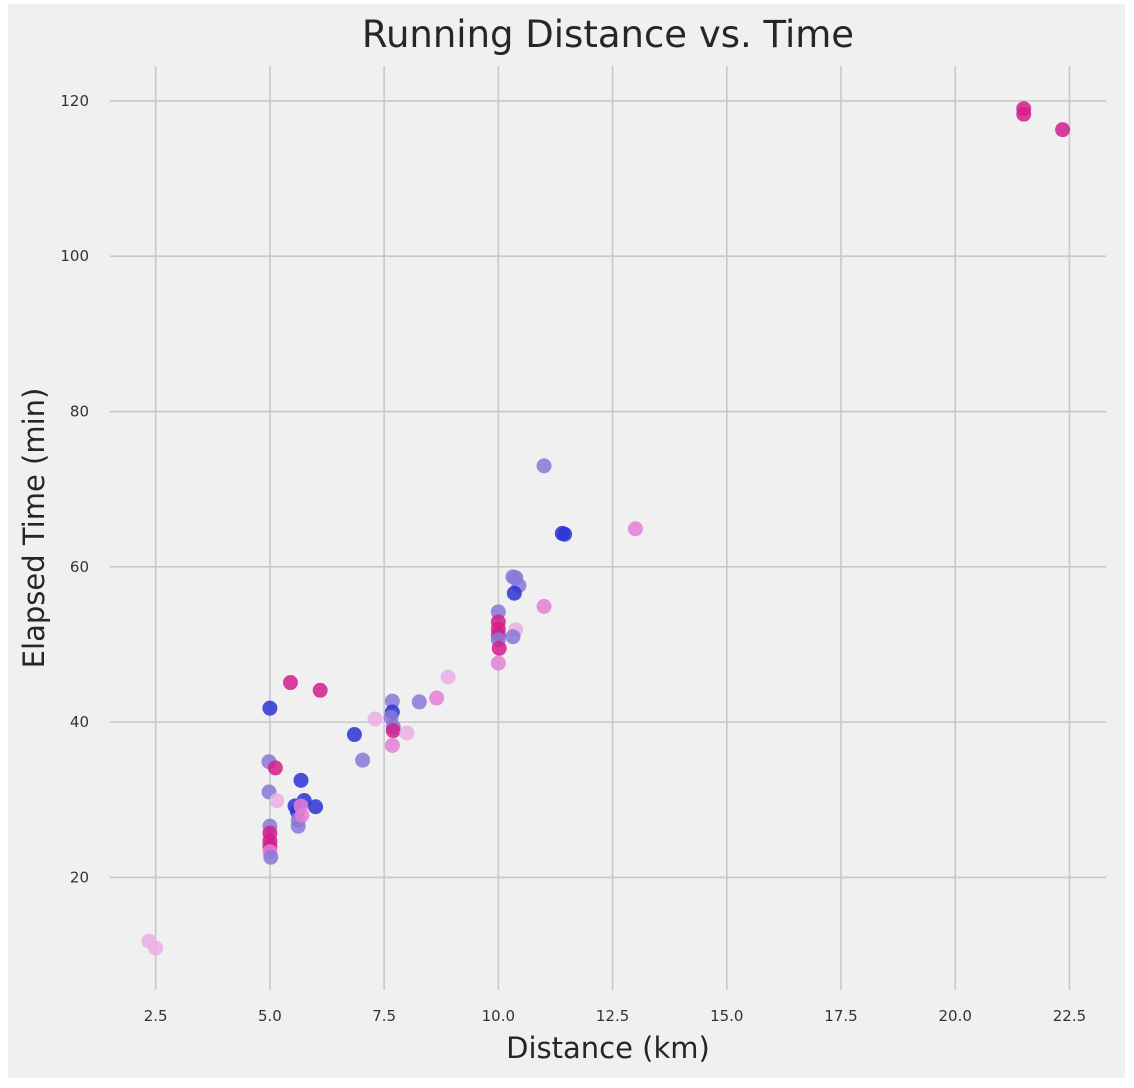 This screenshot has width=1134, height=1088. Describe the element at coordinates (74, 256) in the screenshot. I see `y-tick-label: 100` at that location.